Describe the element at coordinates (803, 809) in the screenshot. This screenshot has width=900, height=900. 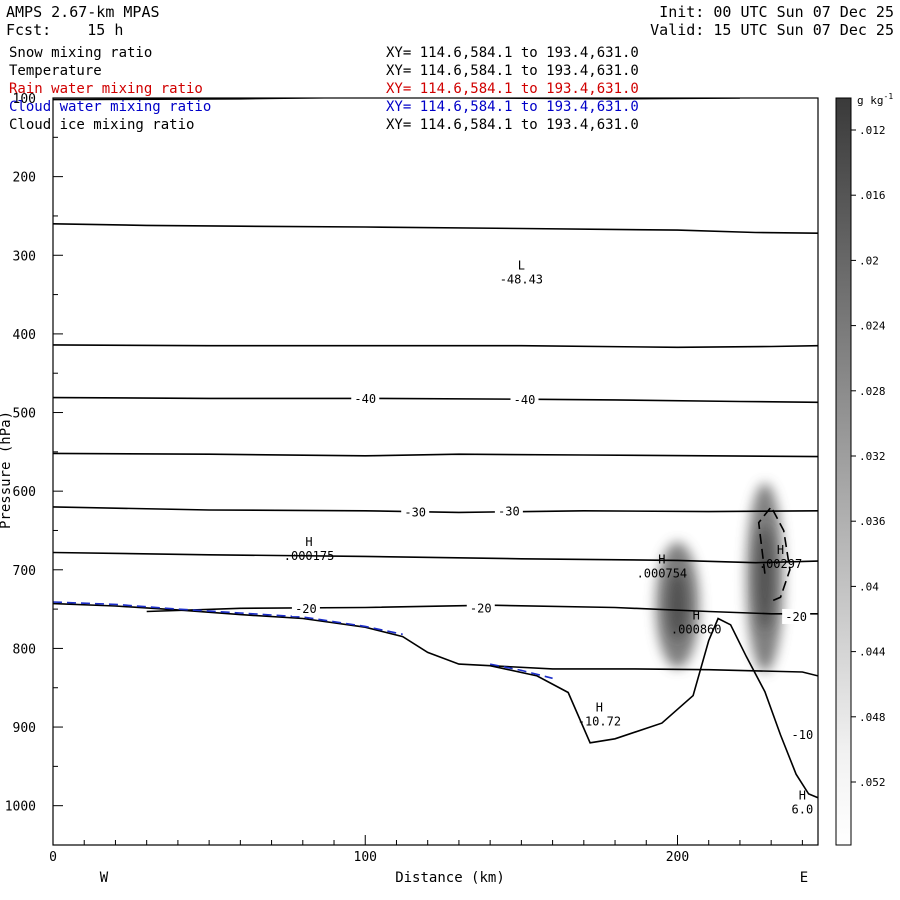
I see `extremum-value: 6.0` at that location.